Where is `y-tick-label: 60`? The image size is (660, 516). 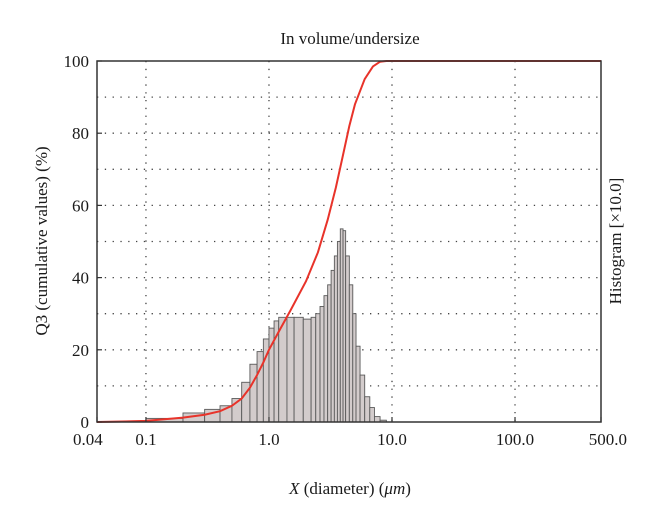
y-tick-label: 60 is located at coordinates (80, 205).